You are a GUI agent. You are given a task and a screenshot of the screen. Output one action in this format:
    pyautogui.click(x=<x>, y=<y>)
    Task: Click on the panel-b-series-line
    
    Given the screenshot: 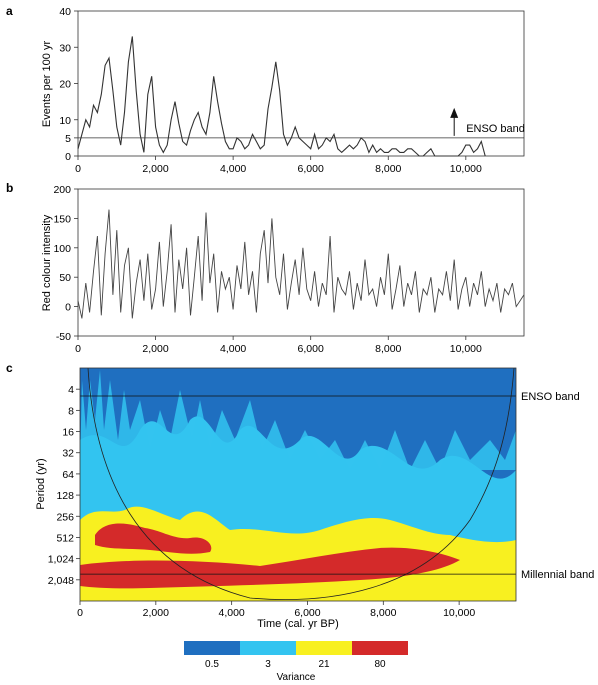 What is the action you would take?
    pyautogui.click(x=301, y=264)
    